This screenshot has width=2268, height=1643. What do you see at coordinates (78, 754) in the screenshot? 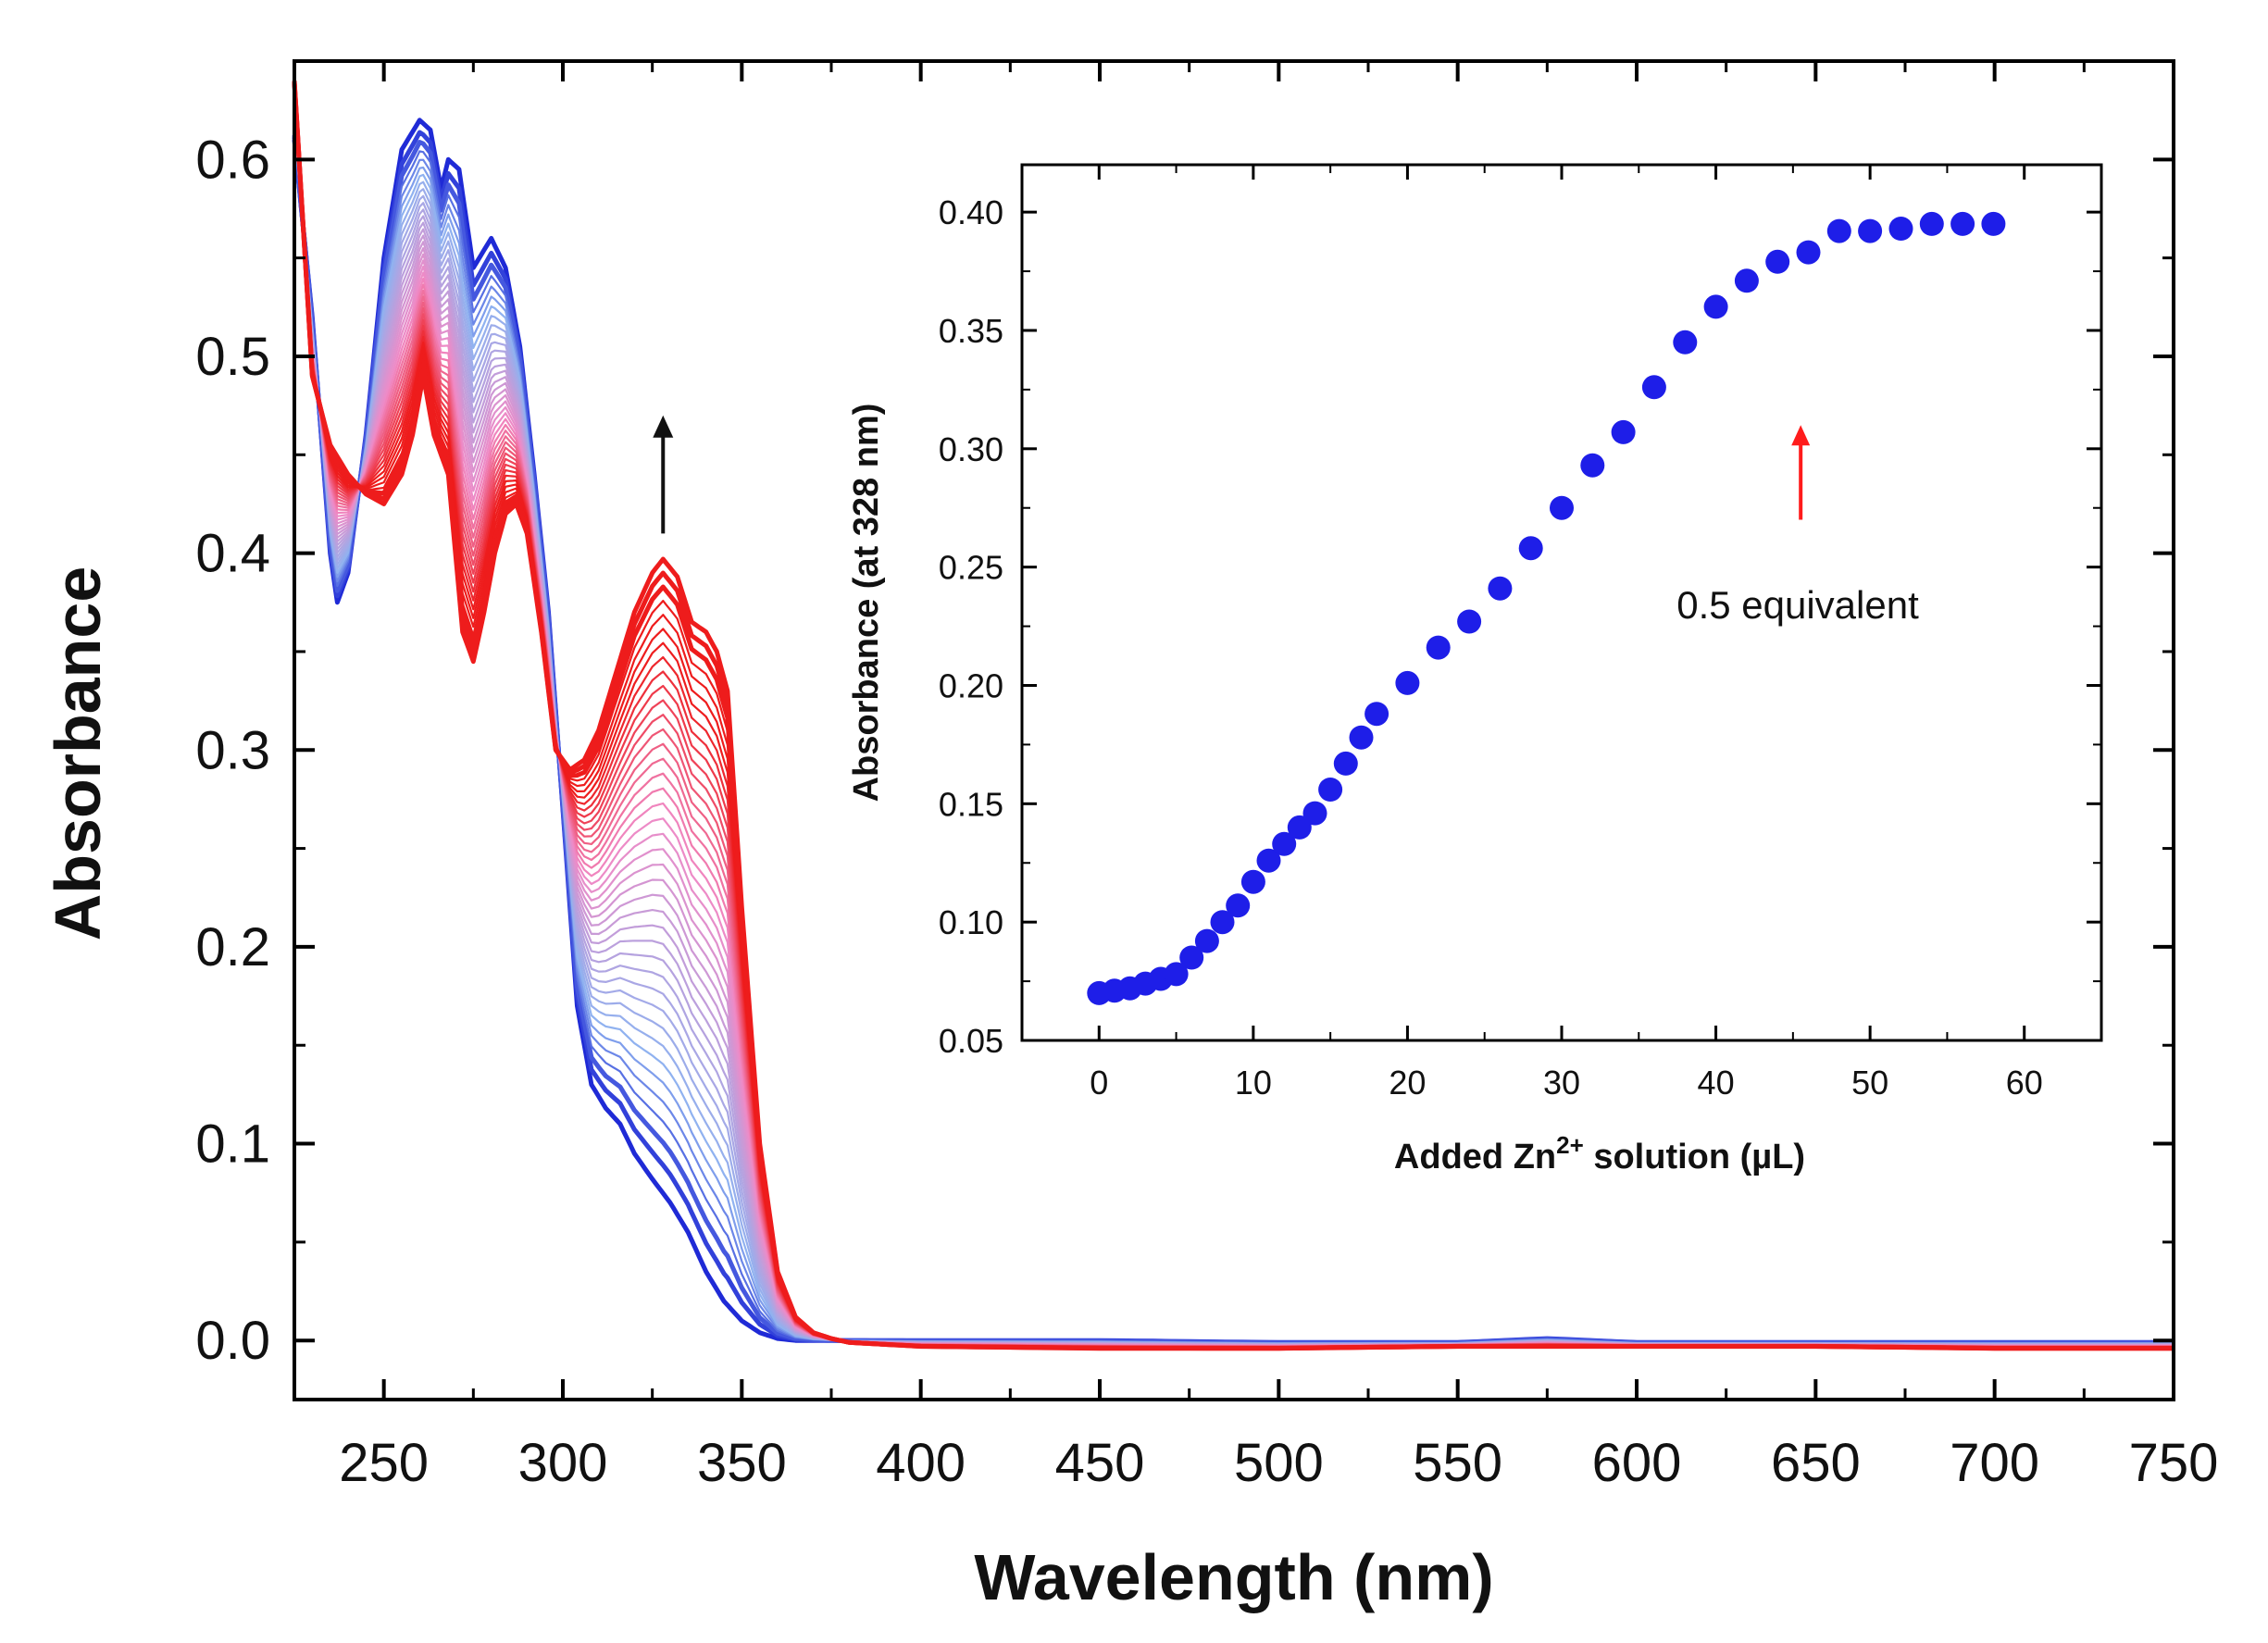
I see `main-y-axis-title: Absorbance` at bounding box center [78, 754].